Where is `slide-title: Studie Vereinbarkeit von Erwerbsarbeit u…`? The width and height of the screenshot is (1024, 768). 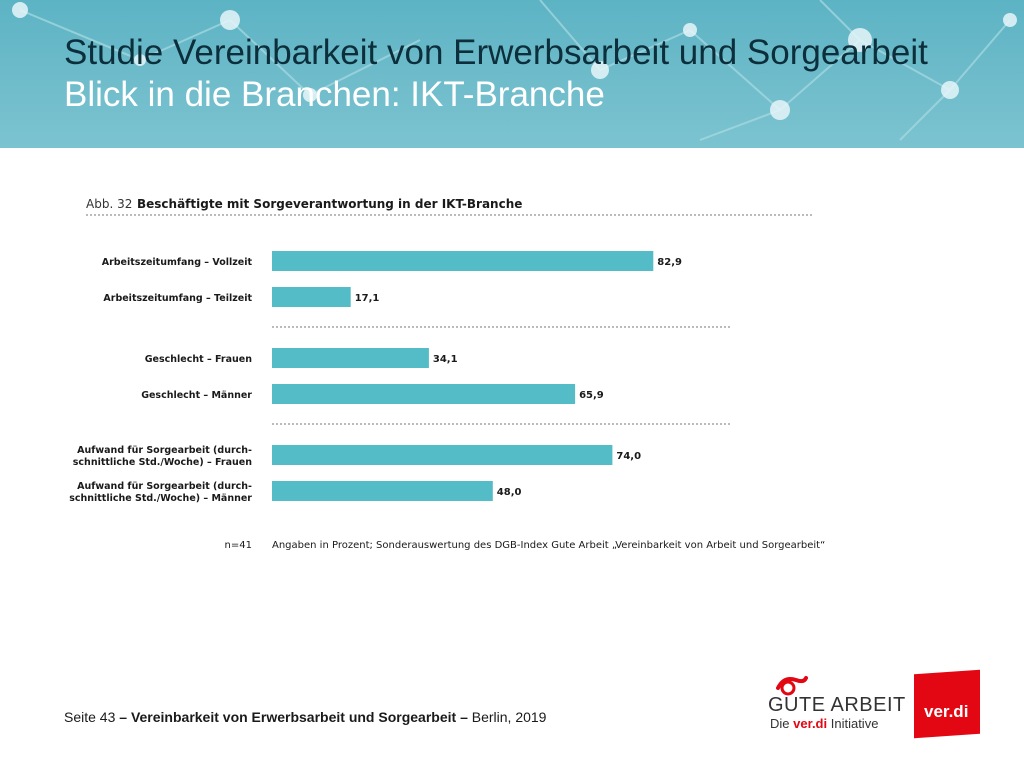 slide-title: Studie Vereinbarkeit von Erwerbsarbeit u… is located at coordinates (496, 52).